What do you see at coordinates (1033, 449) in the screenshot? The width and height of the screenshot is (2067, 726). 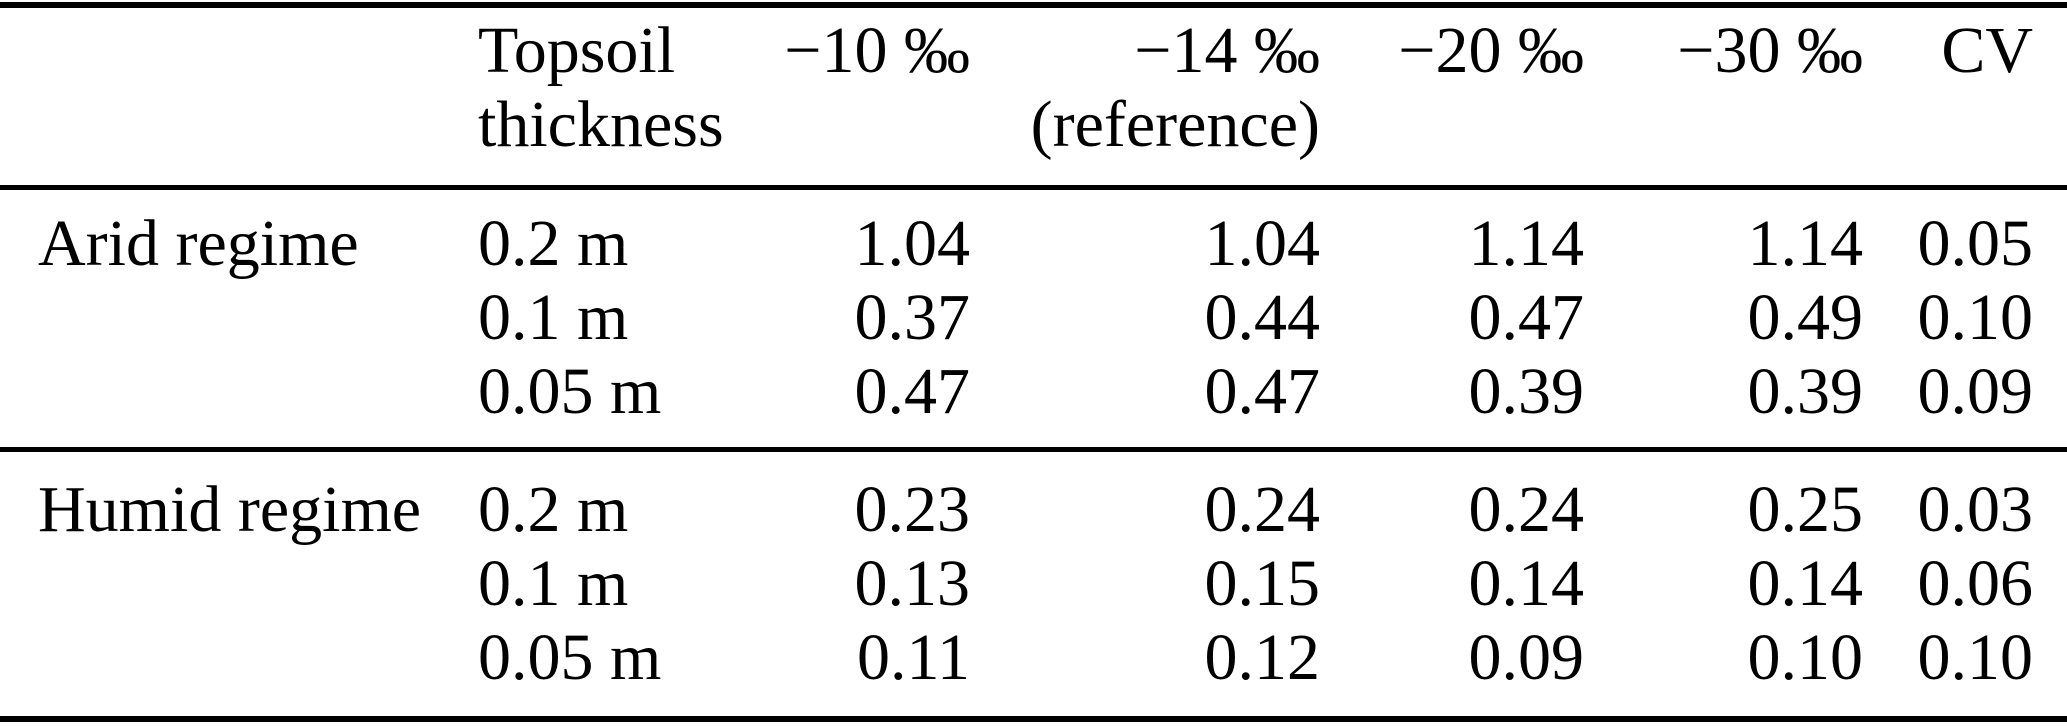 I see `table-section-rule` at bounding box center [1033, 449].